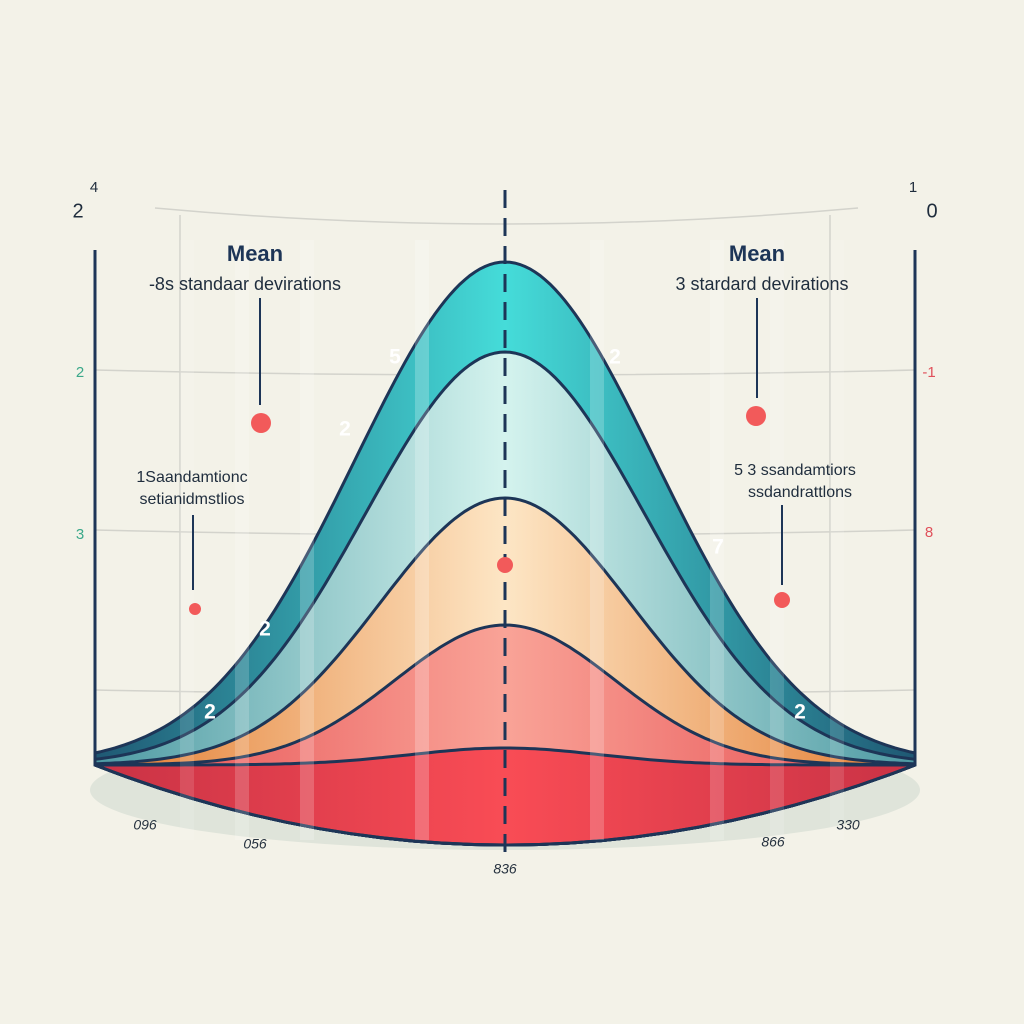 This screenshot has width=1024, height=1024. I want to click on bottom-label: 330, so click(848, 825).